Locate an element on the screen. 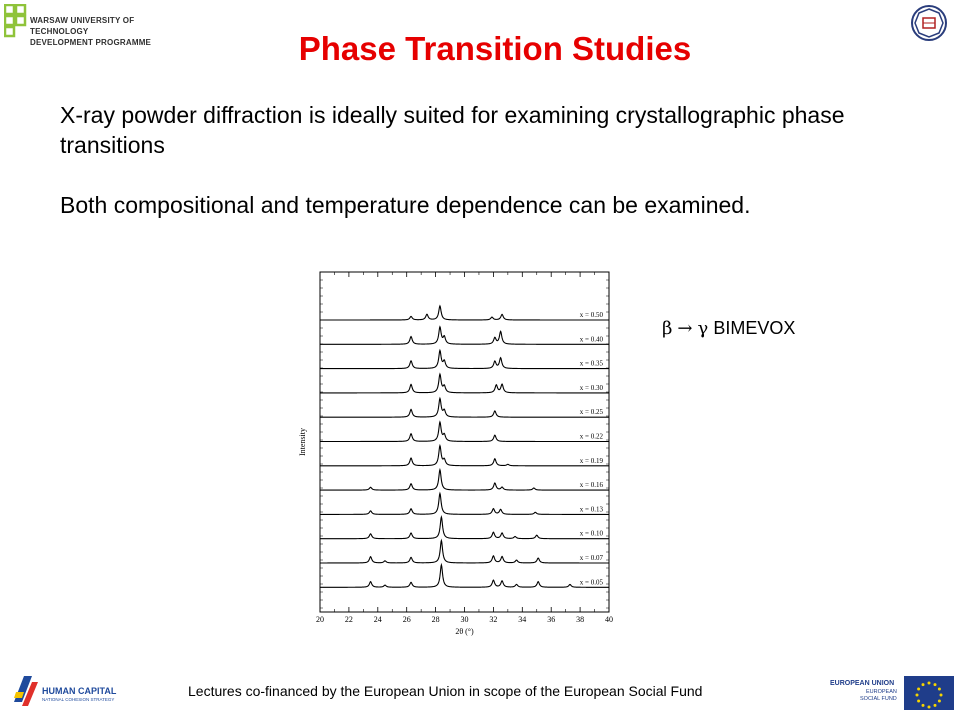 The image size is (960, 720). x-tick-label: 32 is located at coordinates (493, 619).